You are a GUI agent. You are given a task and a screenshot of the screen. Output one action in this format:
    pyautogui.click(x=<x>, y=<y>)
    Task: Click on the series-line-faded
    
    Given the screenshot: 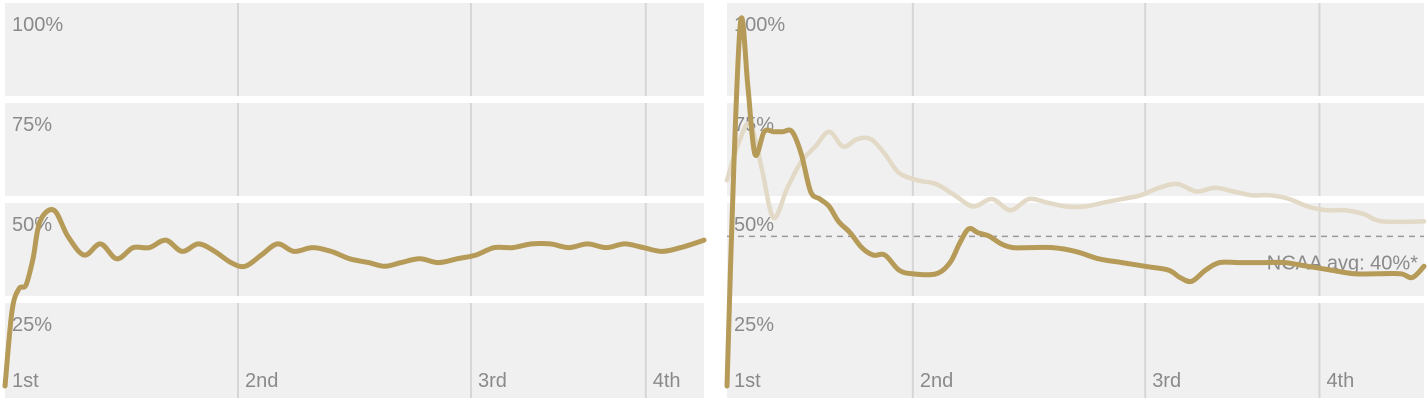 What is the action you would take?
    pyautogui.click(x=1075, y=173)
    